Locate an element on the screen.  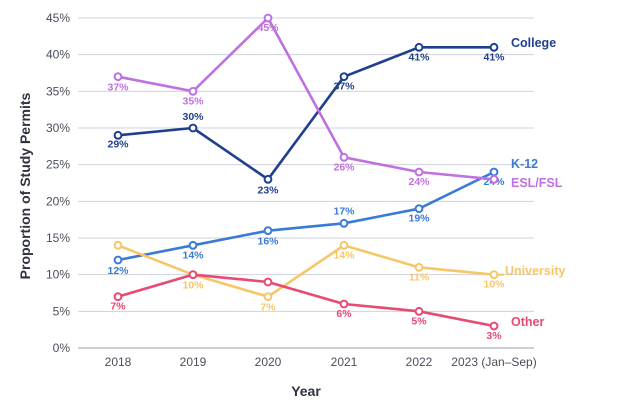
y-tick-label: 45% is located at coordinates (58, 18).